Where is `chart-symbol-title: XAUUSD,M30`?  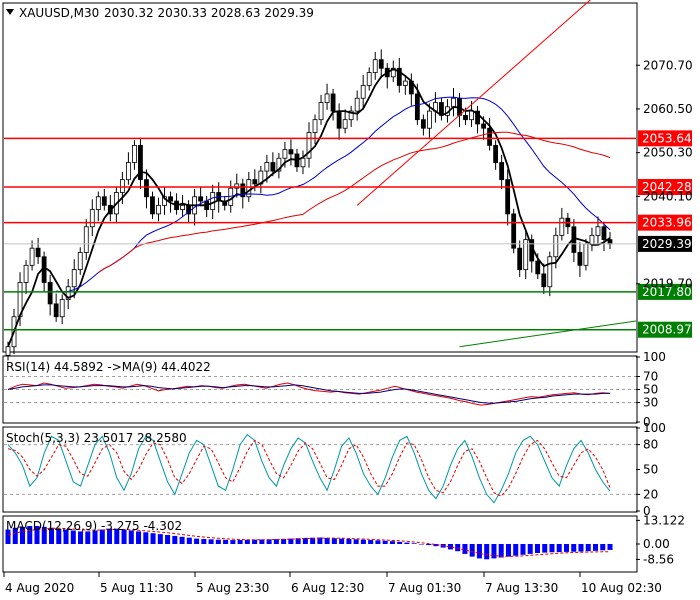 chart-symbol-title: XAUUSD,M30 is located at coordinates (59, 13).